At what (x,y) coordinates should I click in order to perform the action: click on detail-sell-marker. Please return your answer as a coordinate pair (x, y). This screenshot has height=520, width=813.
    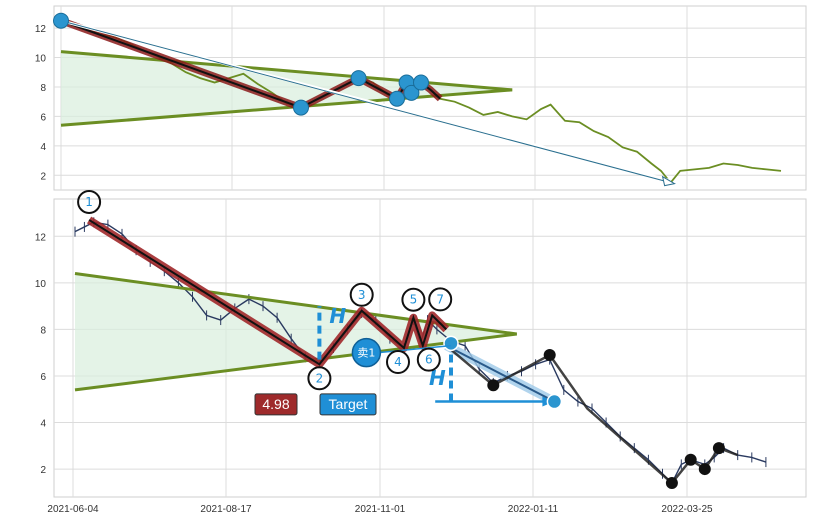
    Looking at the image, I should click on (366, 352).